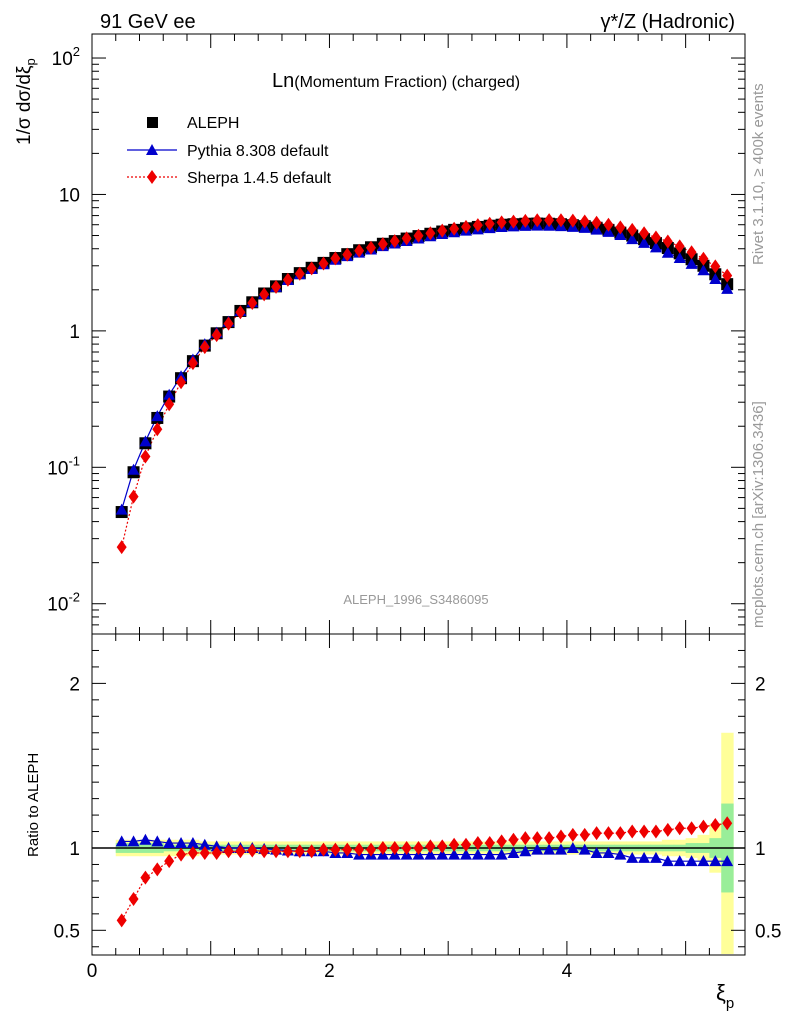  What do you see at coordinates (152, 122) in the screenshot?
I see `legend-aleph-marker` at bounding box center [152, 122].